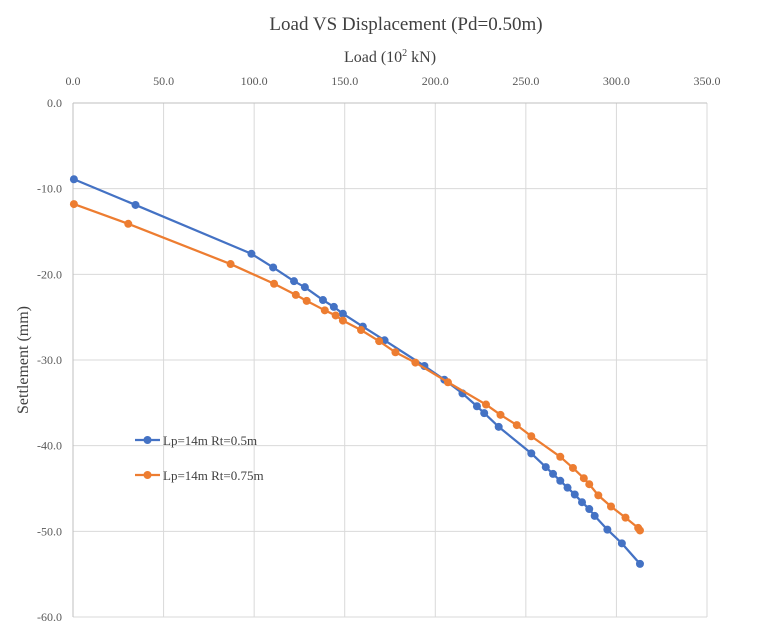  I want to click on legend-entry-2: Lp=14m Rt=0.75m, so click(199, 475).